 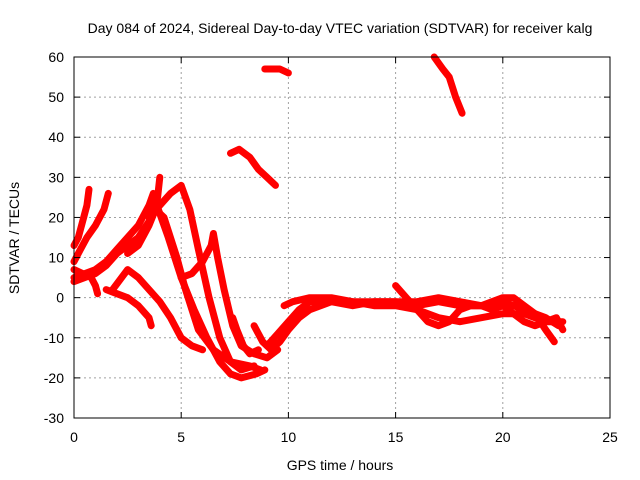 What do you see at coordinates (56, 258) in the screenshot?
I see `y-tick-label: 10` at bounding box center [56, 258].